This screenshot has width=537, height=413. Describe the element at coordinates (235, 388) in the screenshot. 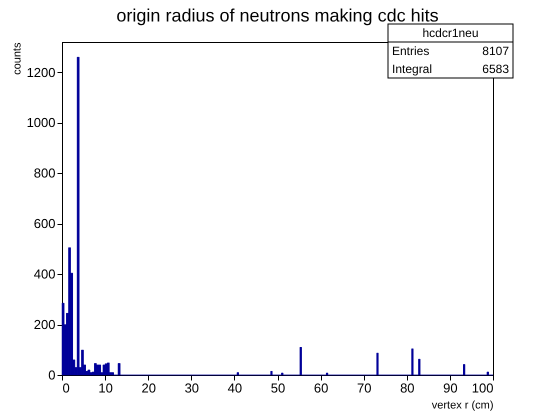

I see `x-tick-label: 40` at that location.